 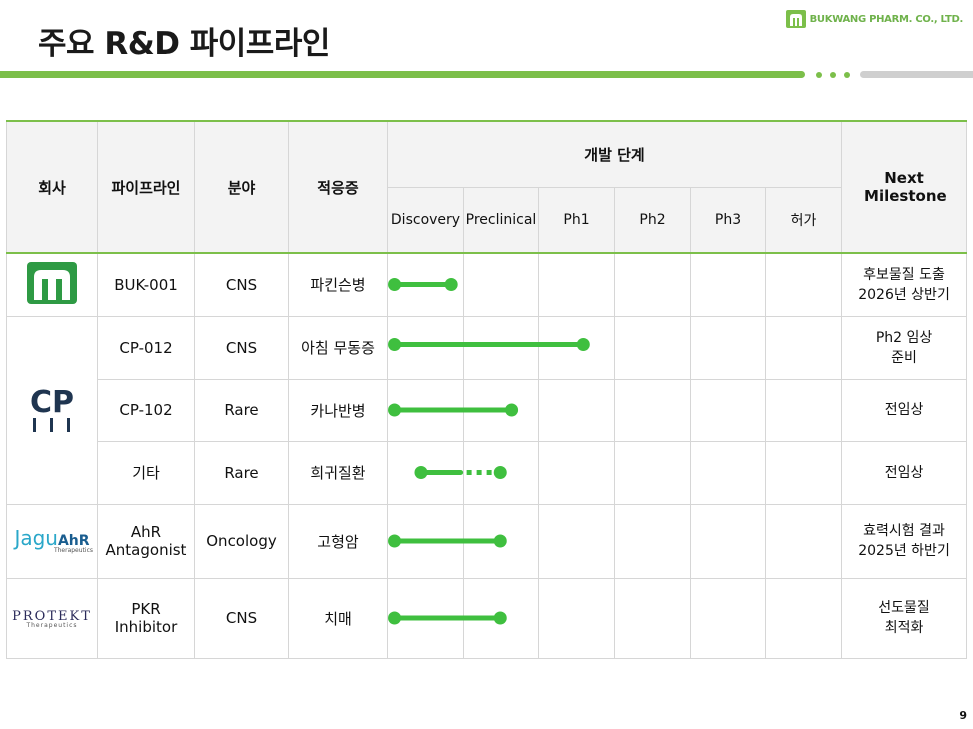 I want to click on header-pipeline: 파이프라인, so click(x=146, y=187).